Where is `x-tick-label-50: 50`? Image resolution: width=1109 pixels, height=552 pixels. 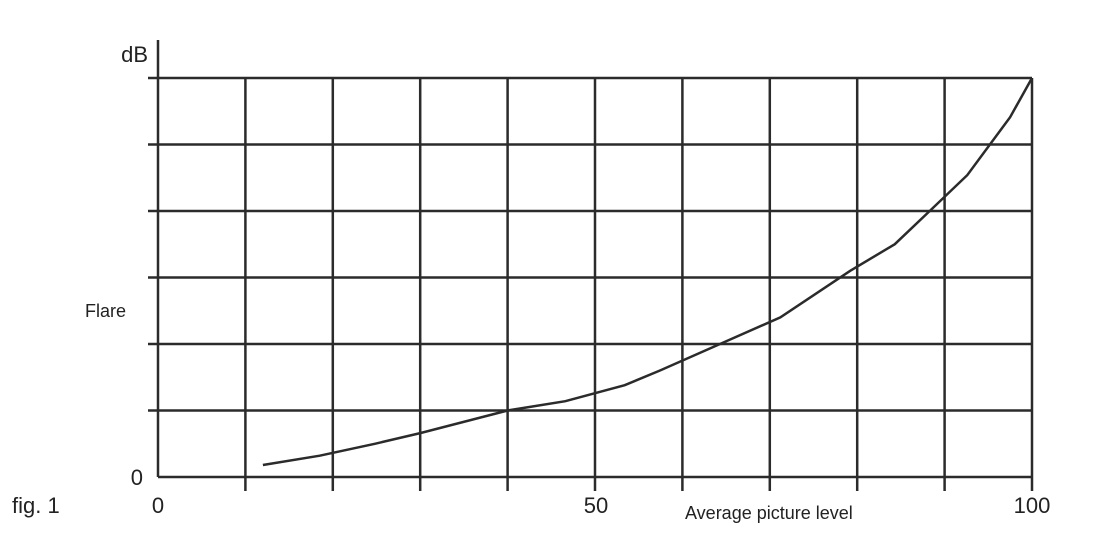
x-tick-label-50: 50 is located at coordinates (596, 505).